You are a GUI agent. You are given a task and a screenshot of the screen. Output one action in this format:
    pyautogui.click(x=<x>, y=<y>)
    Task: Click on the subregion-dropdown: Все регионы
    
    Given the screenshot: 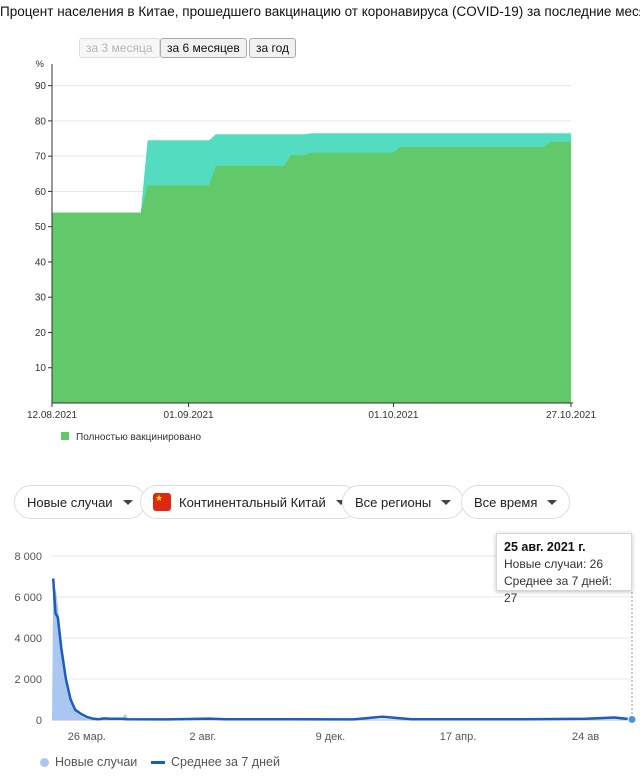 What is the action you would take?
    pyautogui.click(x=403, y=502)
    